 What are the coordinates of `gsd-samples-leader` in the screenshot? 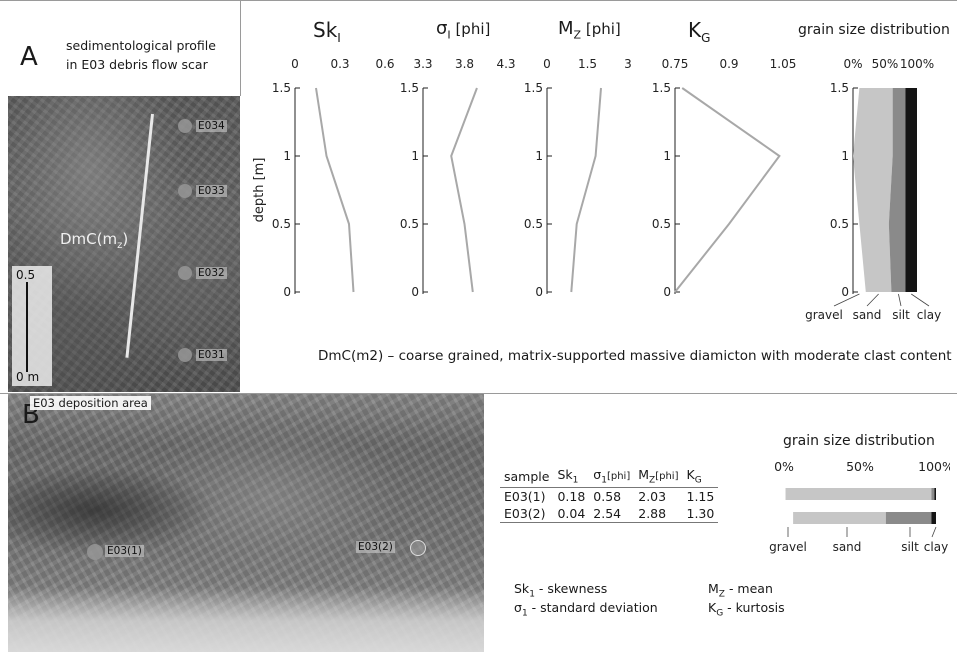 It's located at (934, 532).